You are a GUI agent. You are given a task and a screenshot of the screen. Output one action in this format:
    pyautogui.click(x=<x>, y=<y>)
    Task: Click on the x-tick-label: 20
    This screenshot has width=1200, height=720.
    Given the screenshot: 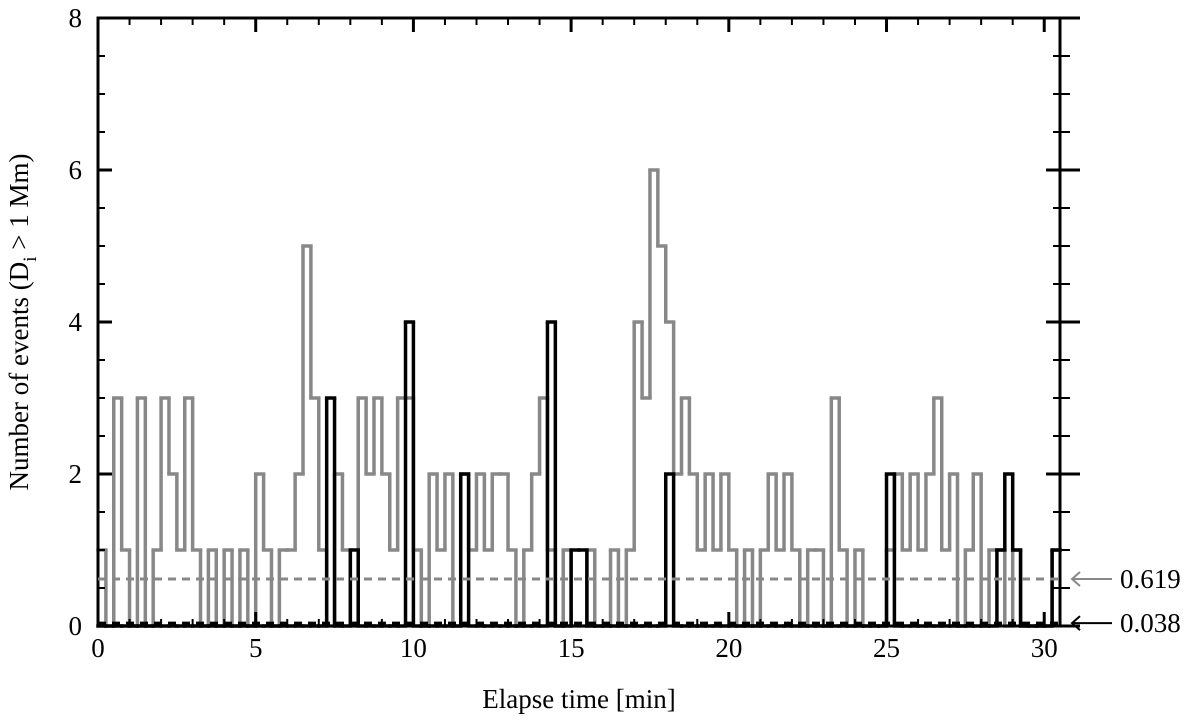 What is the action you would take?
    pyautogui.click(x=728, y=648)
    